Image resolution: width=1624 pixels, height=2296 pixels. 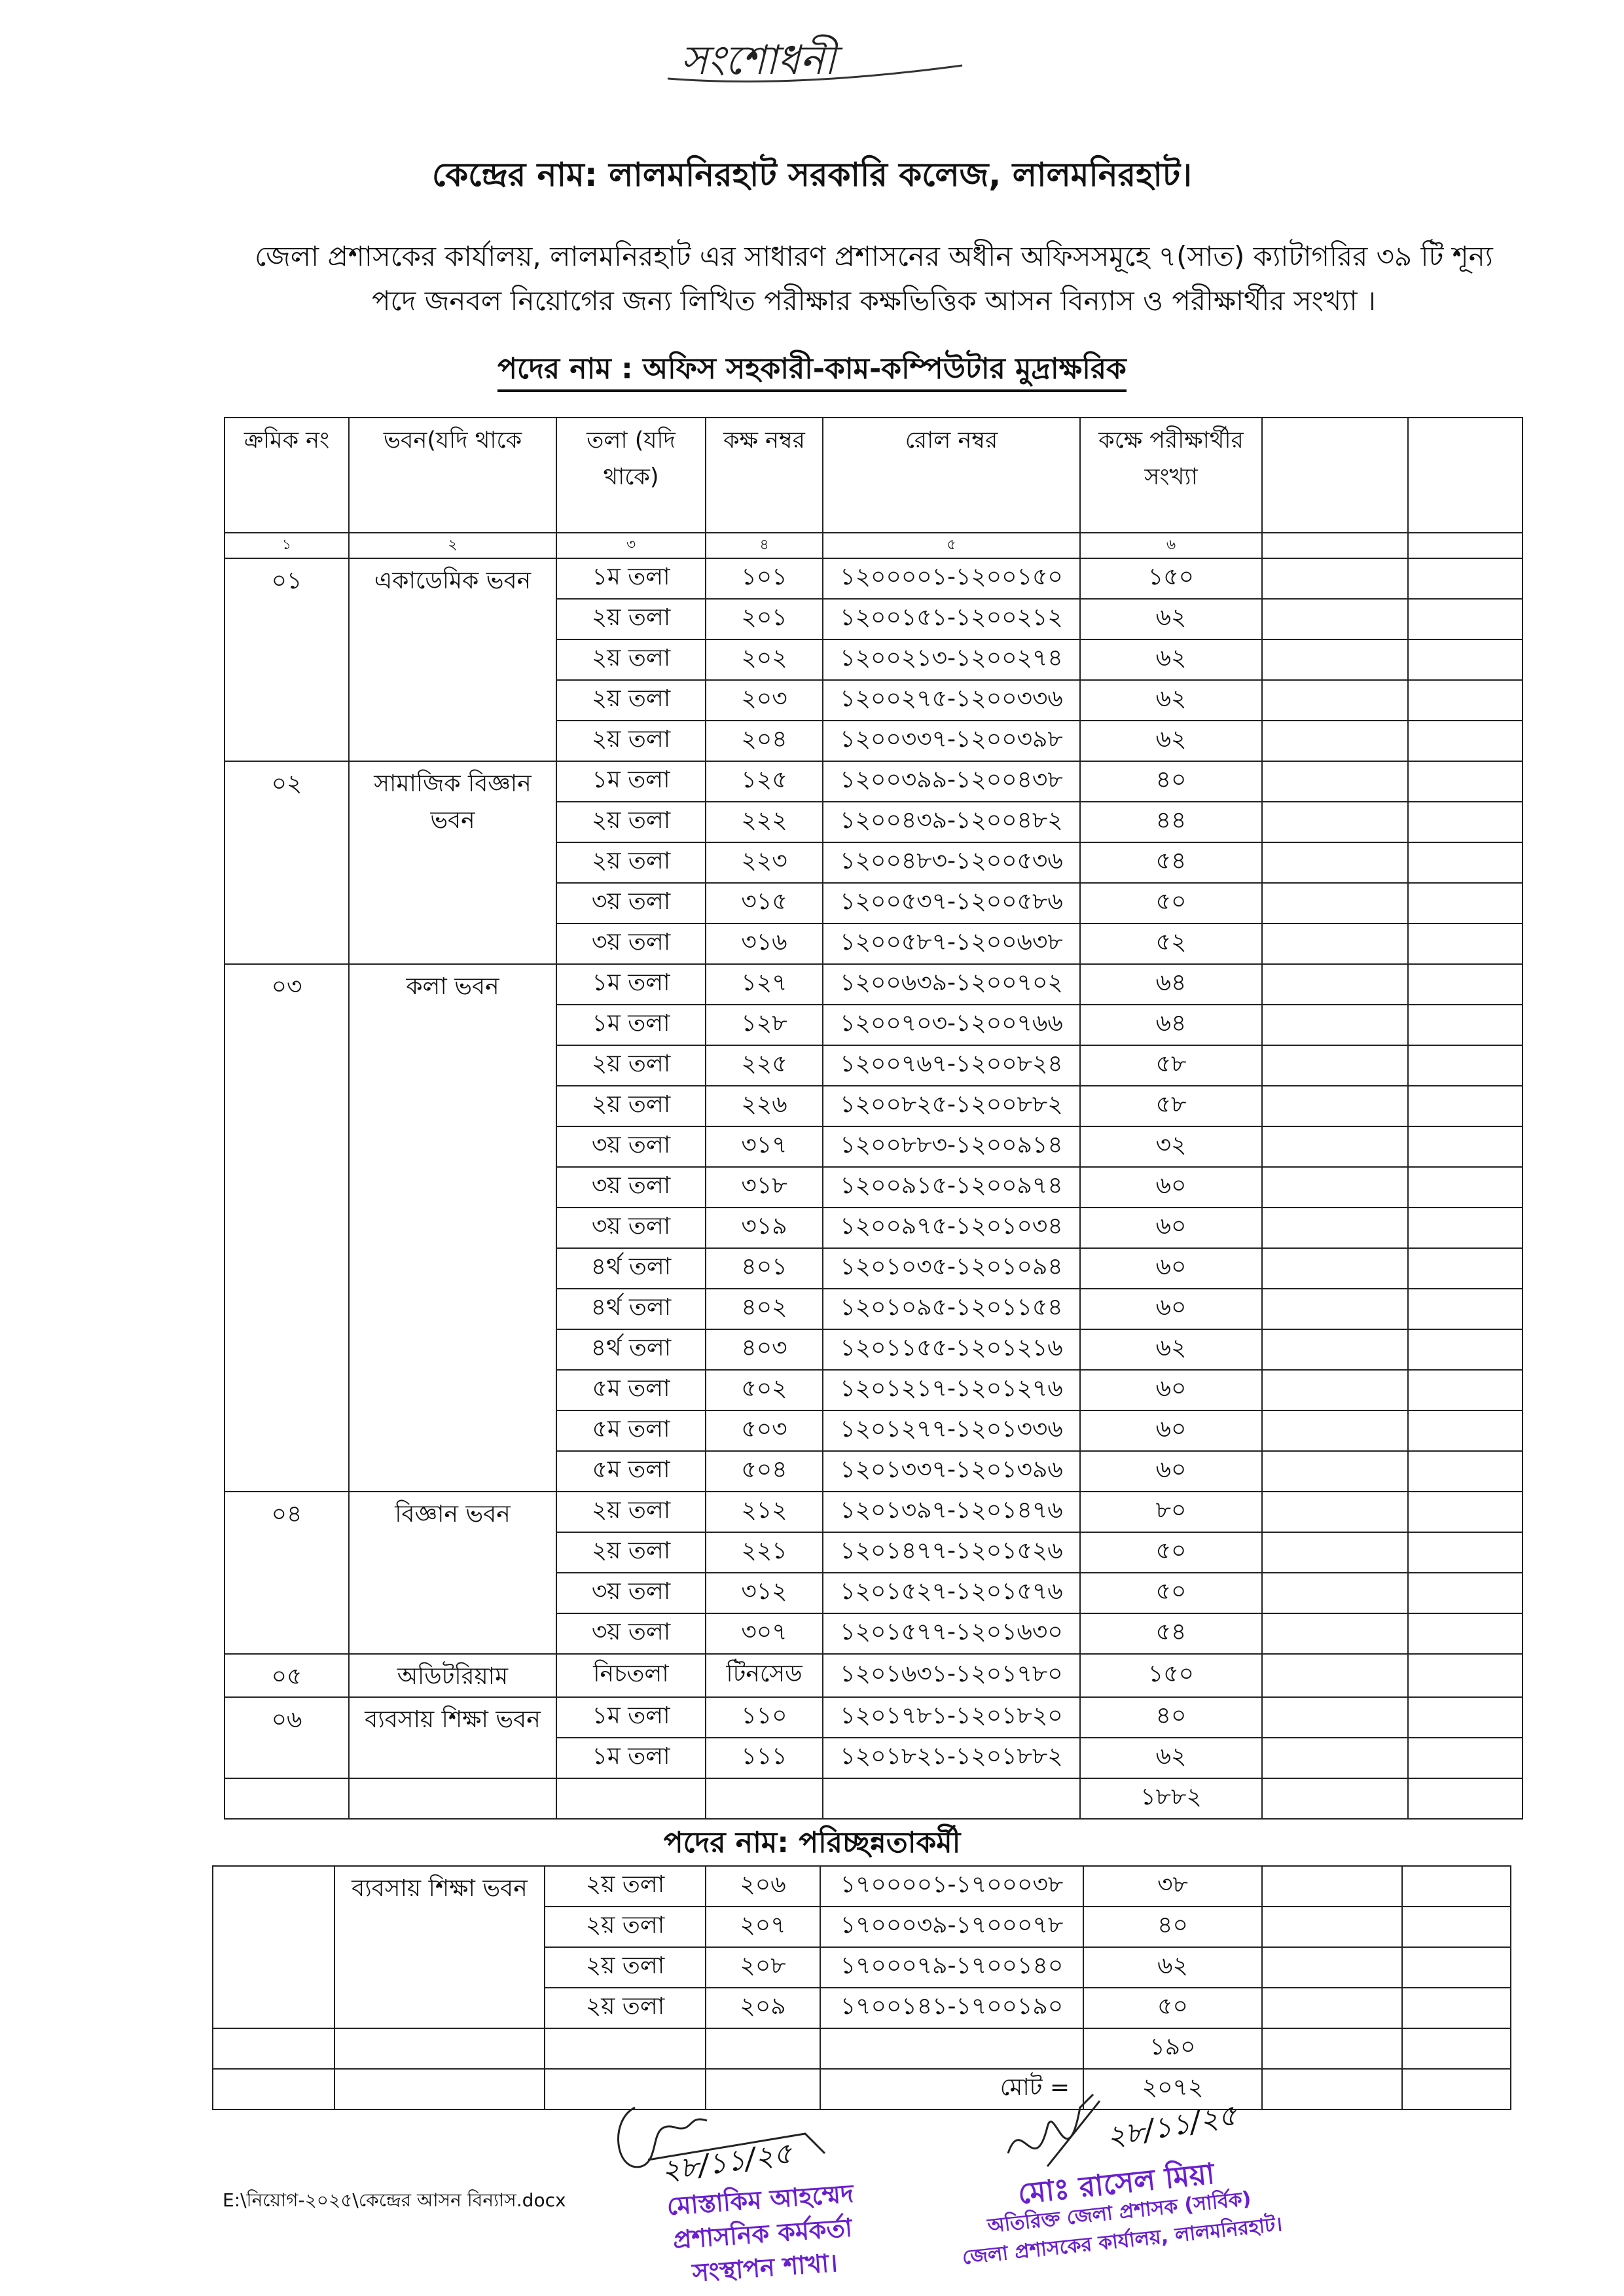 What do you see at coordinates (952, 2089) in the screenshot?
I see `grand-total-label: মোট =` at bounding box center [952, 2089].